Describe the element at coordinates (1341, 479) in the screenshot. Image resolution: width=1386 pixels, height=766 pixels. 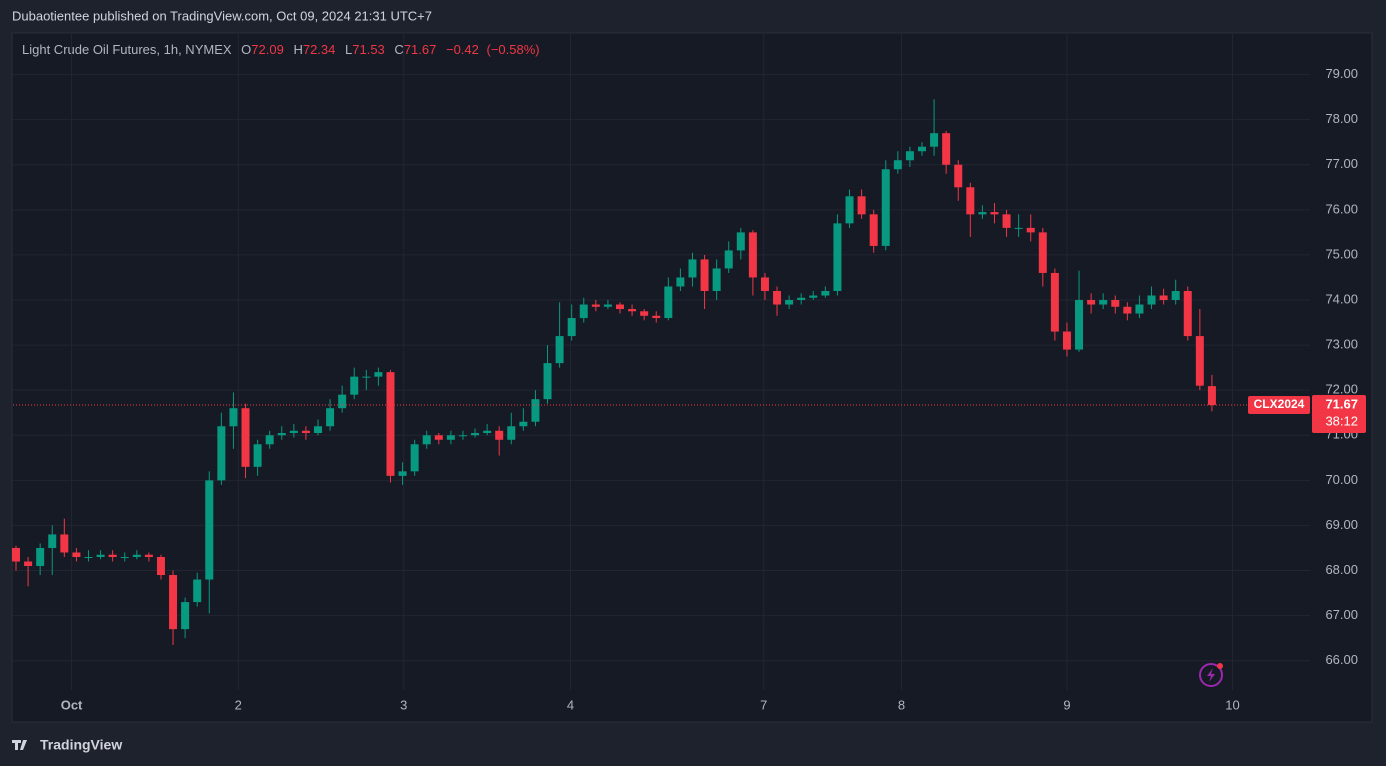
I see `y-tick-label: 70.00` at that location.